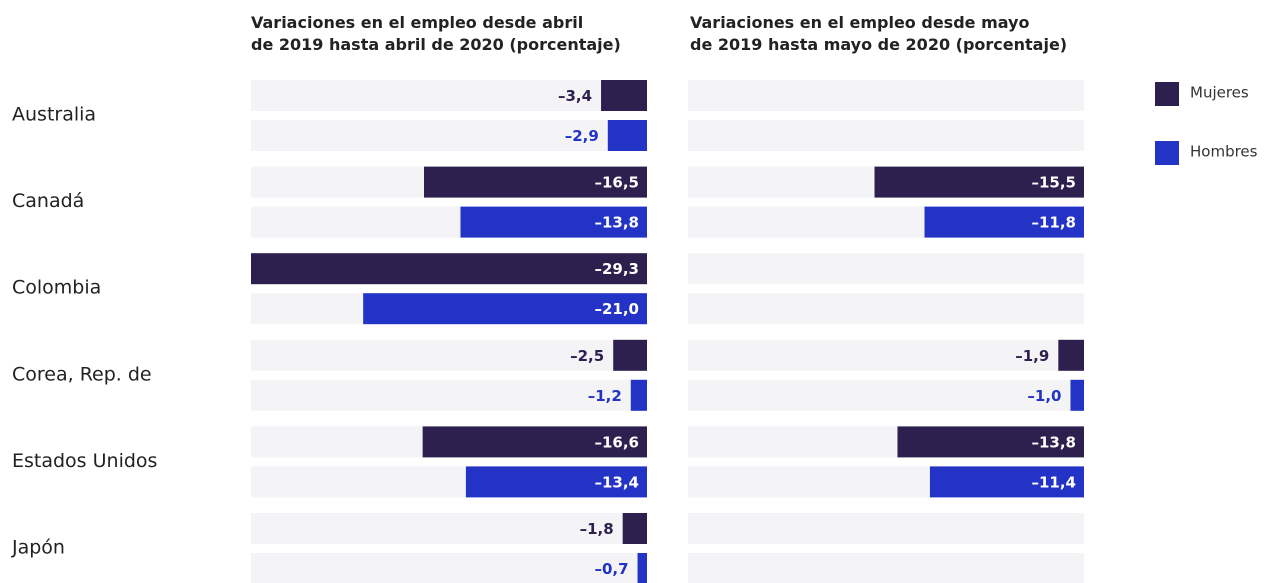 The width and height of the screenshot is (1266, 583). I want to click on value-label: –3,4, so click(575, 96).